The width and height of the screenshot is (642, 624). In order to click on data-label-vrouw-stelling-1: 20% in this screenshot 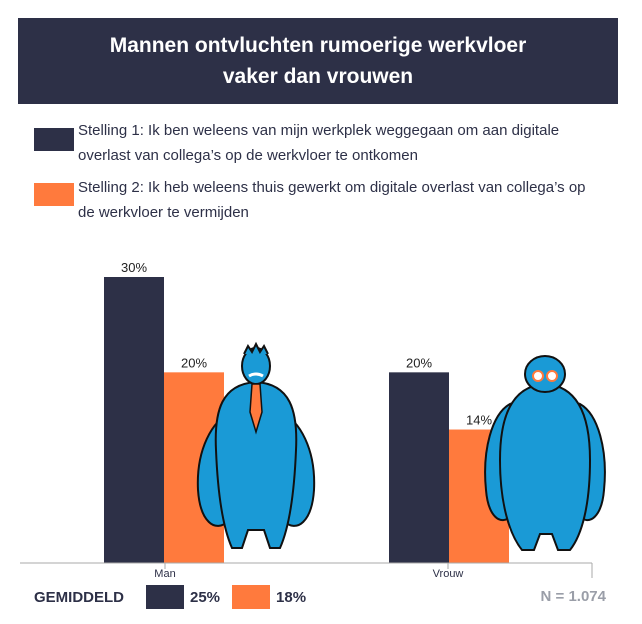, I will do `click(419, 362)`.